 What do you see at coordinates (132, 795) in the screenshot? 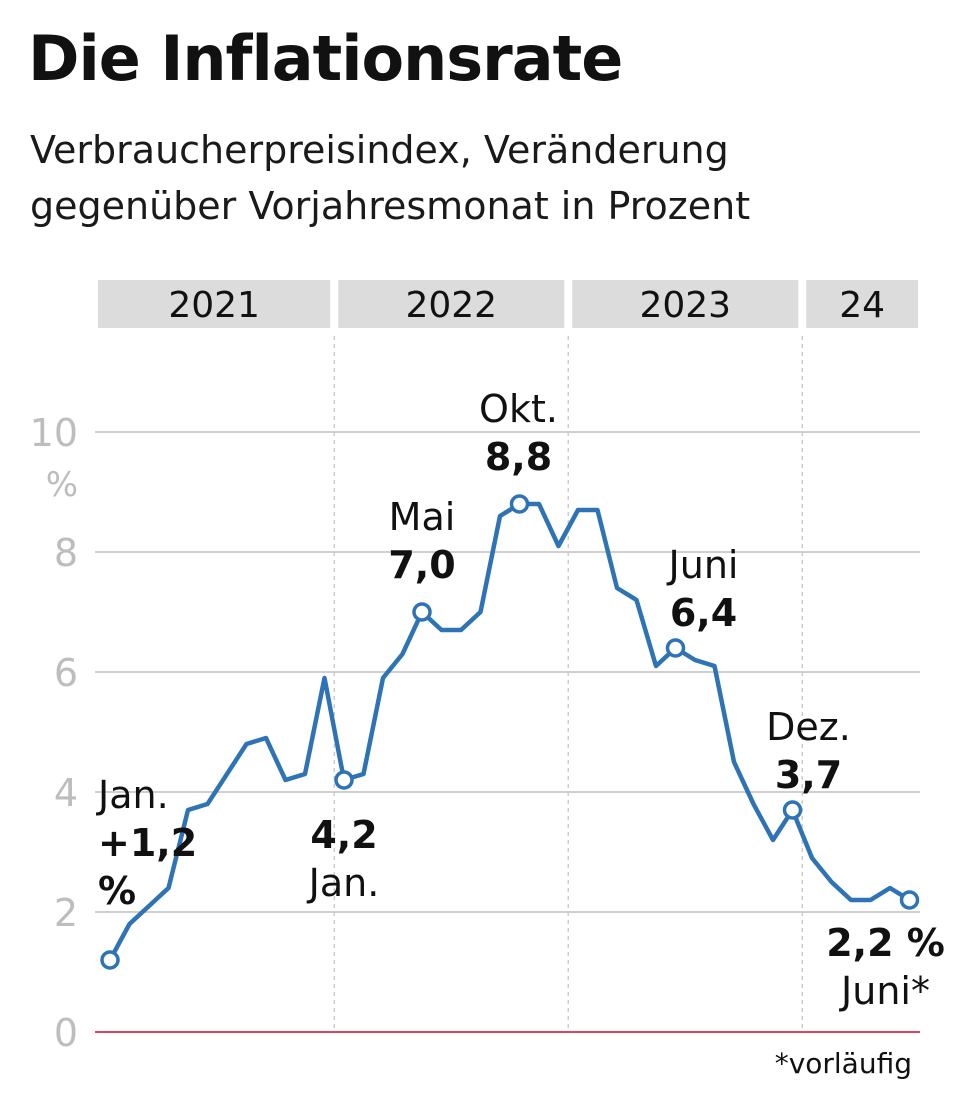
I see `data-label-2021-01-0: Jan.` at bounding box center [132, 795].